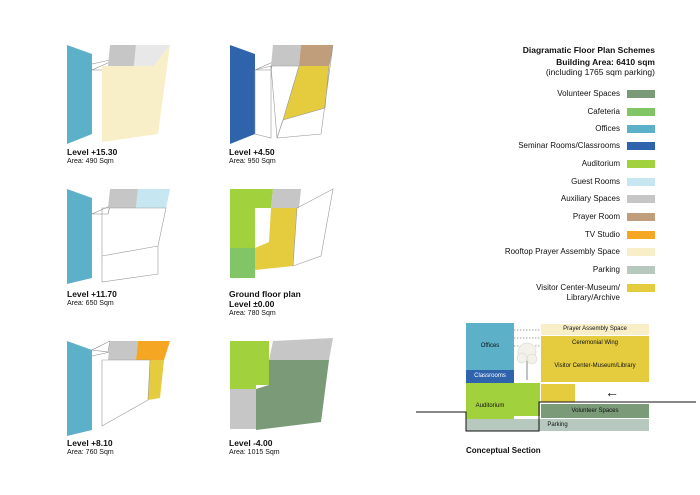  I want to click on plan-level-label: Level +11.70, so click(92, 294).